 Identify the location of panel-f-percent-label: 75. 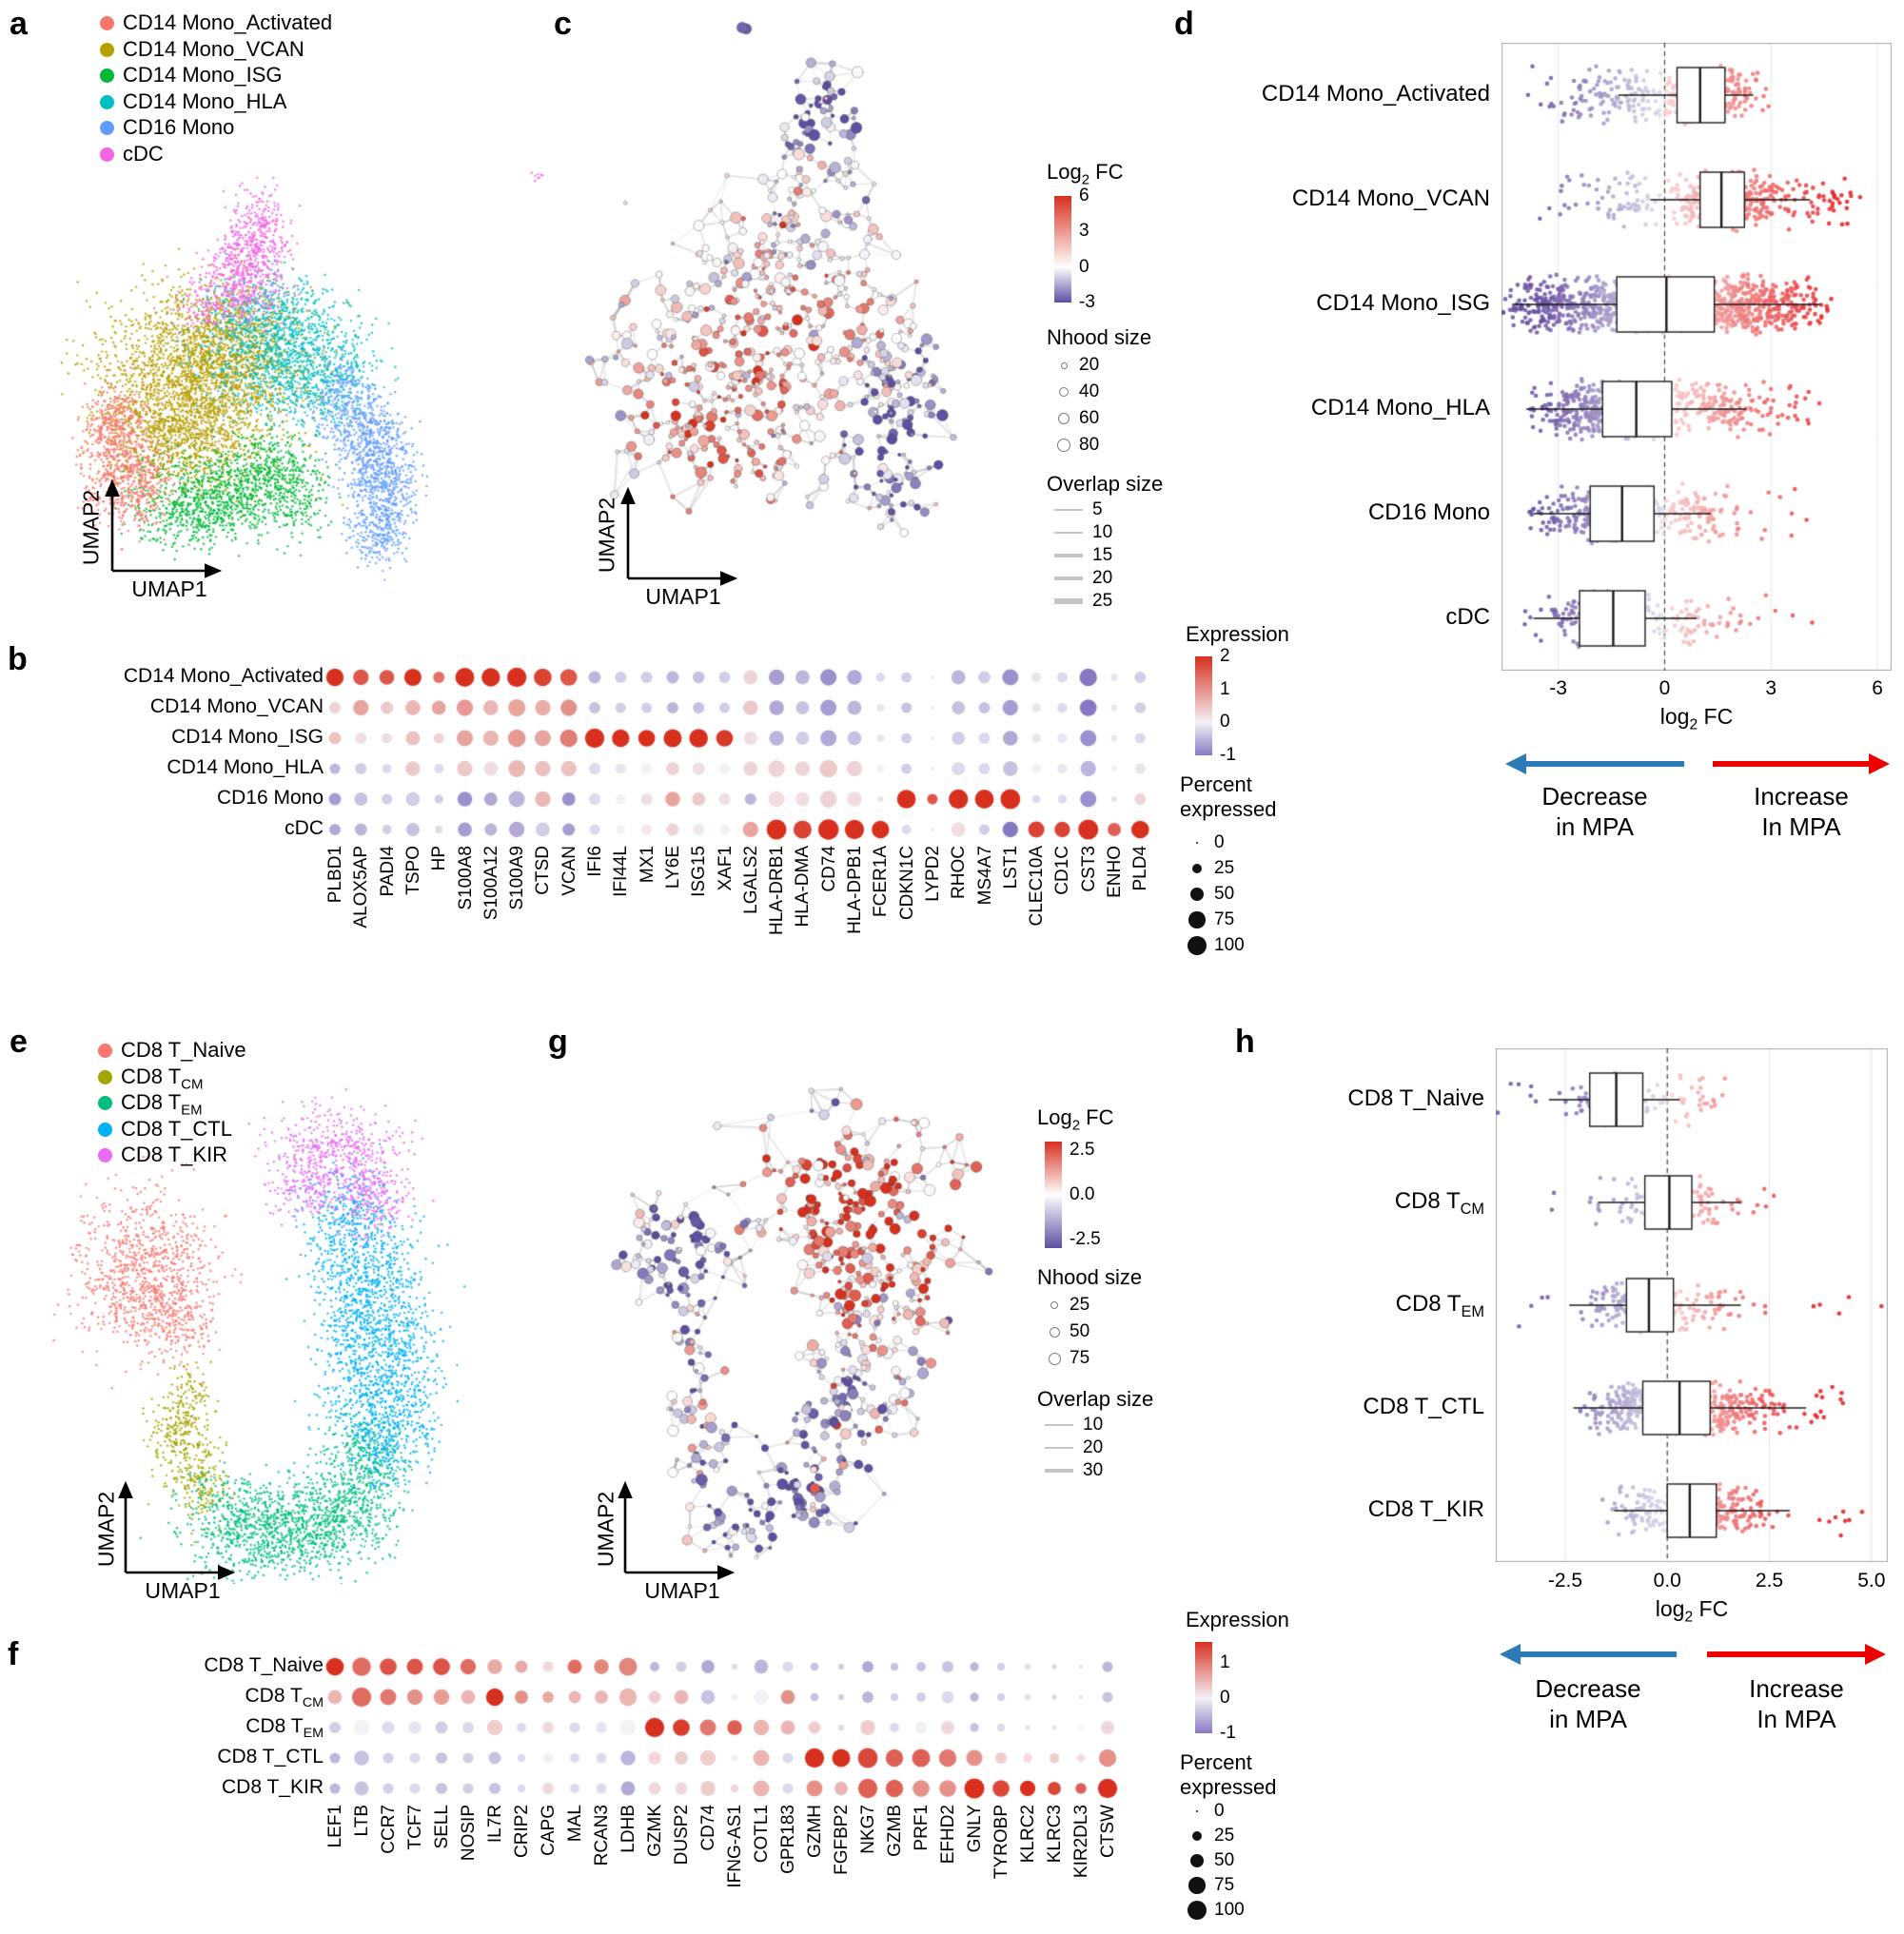
(1224, 1885).